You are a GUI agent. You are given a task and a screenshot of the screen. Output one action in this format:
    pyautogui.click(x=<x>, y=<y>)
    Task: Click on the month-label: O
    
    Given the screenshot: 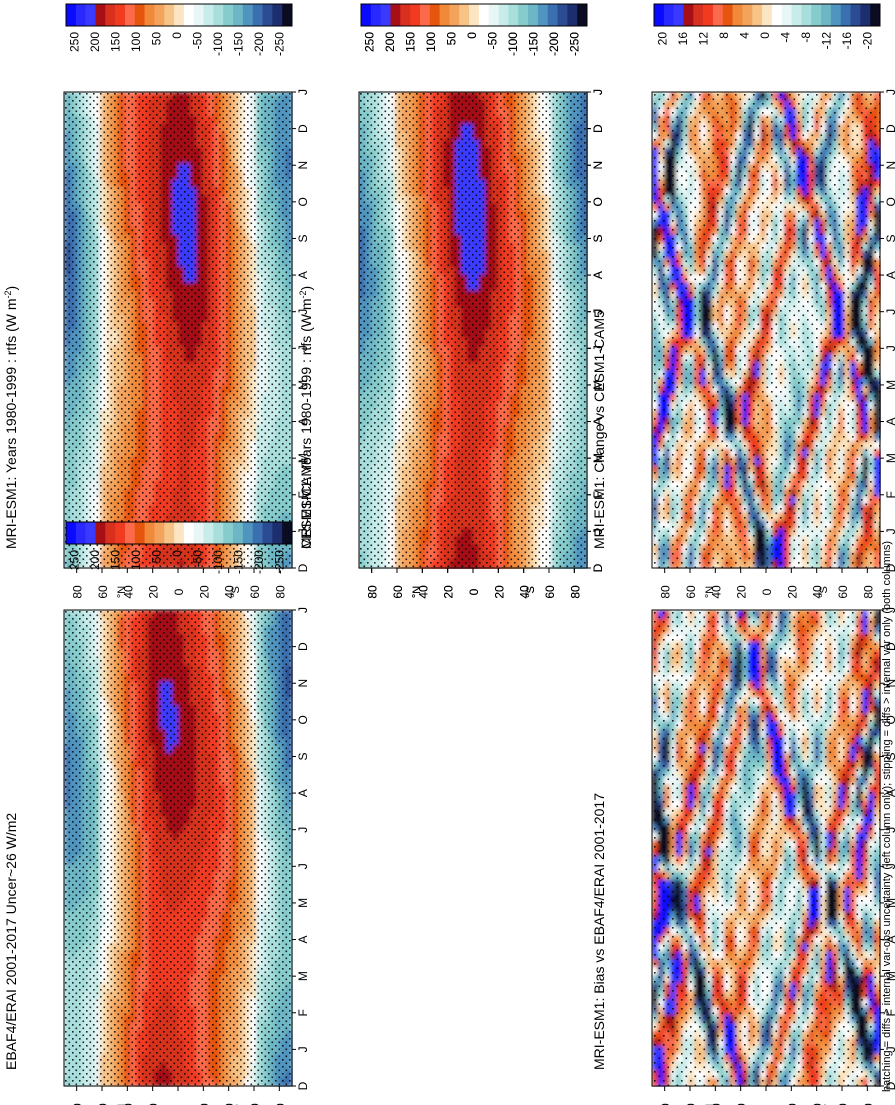 What is the action you would take?
    pyautogui.click(x=303, y=201)
    